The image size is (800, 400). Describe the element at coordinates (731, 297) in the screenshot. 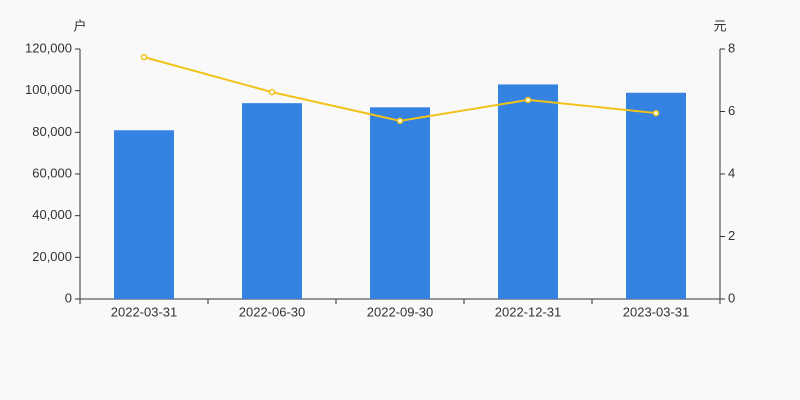

I see `y2-tick-label: 0` at that location.